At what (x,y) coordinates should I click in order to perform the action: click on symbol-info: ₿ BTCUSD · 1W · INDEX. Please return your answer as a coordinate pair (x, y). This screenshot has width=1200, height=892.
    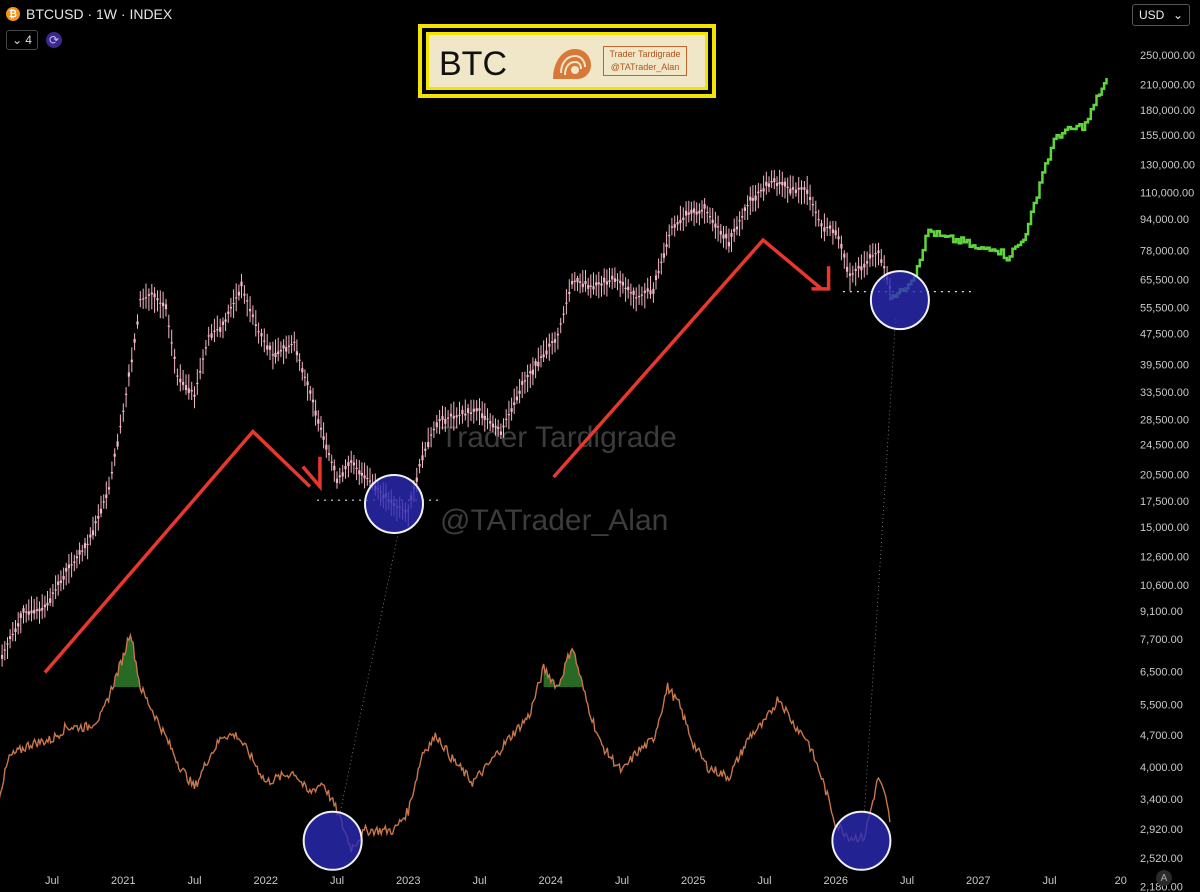
    Looking at the image, I should click on (89, 14).